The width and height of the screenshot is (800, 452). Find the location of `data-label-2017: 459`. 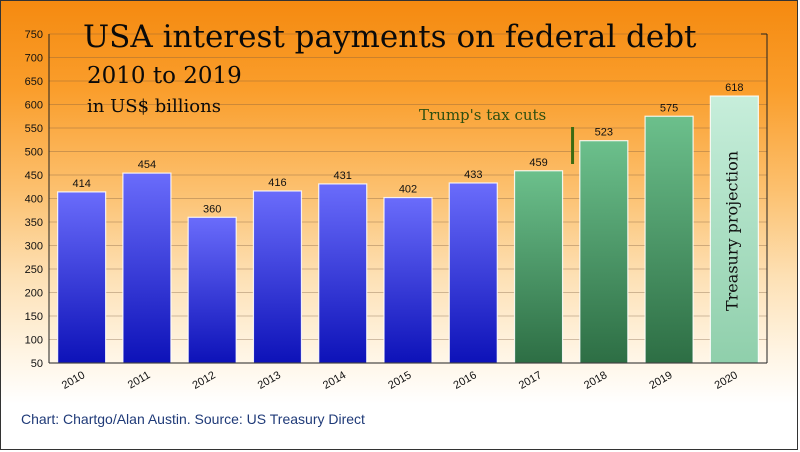

data-label-2017: 459 is located at coordinates (538, 163).